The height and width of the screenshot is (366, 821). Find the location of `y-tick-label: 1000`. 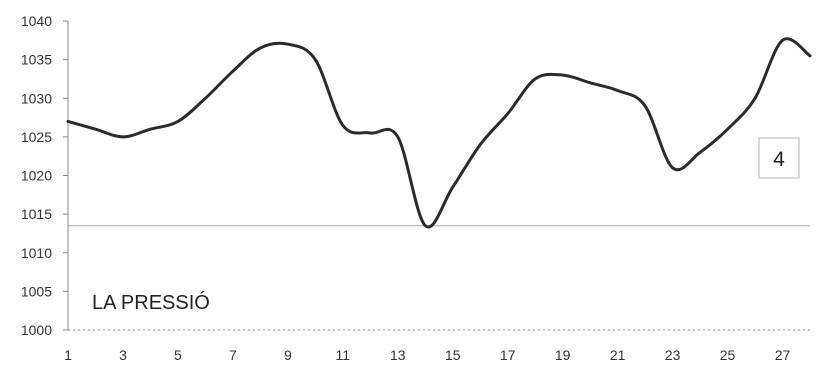

y-tick-label: 1000 is located at coordinates (36, 330).